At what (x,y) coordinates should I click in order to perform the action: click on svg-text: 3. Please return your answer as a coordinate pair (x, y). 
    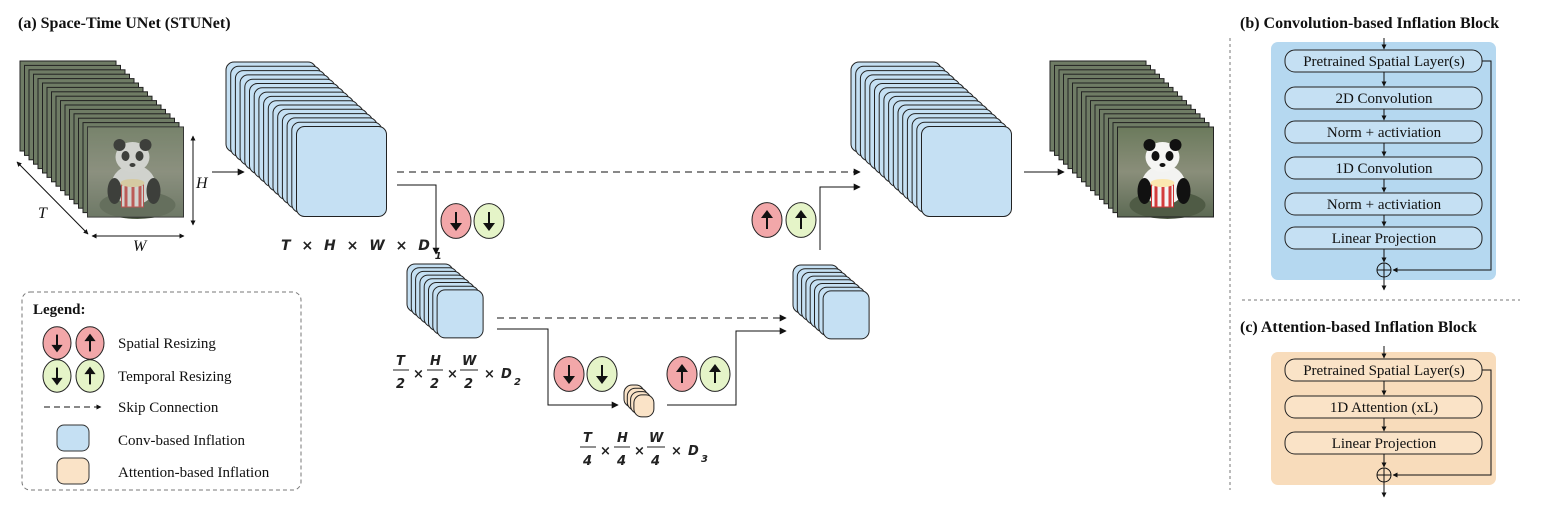
    Looking at the image, I should click on (704, 459).